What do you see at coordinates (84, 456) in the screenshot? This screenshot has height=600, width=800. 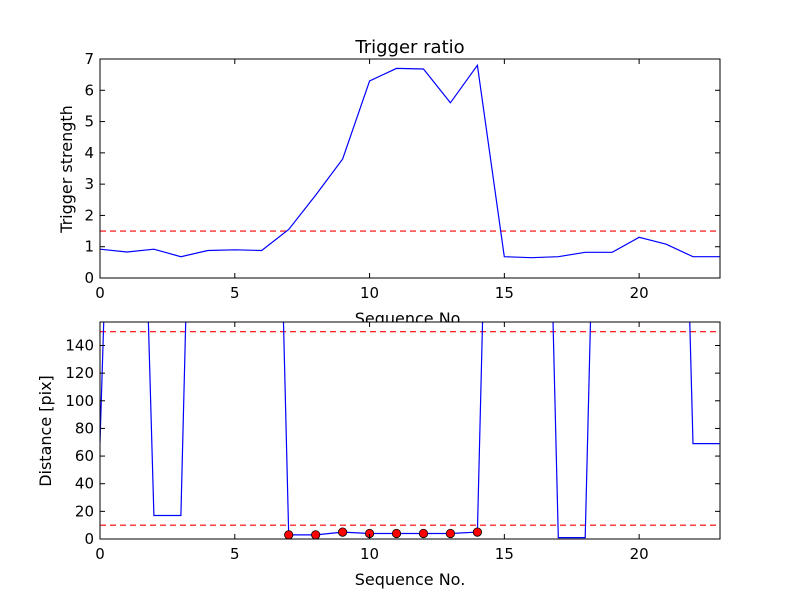 I see `y-tick-label: 60` at bounding box center [84, 456].